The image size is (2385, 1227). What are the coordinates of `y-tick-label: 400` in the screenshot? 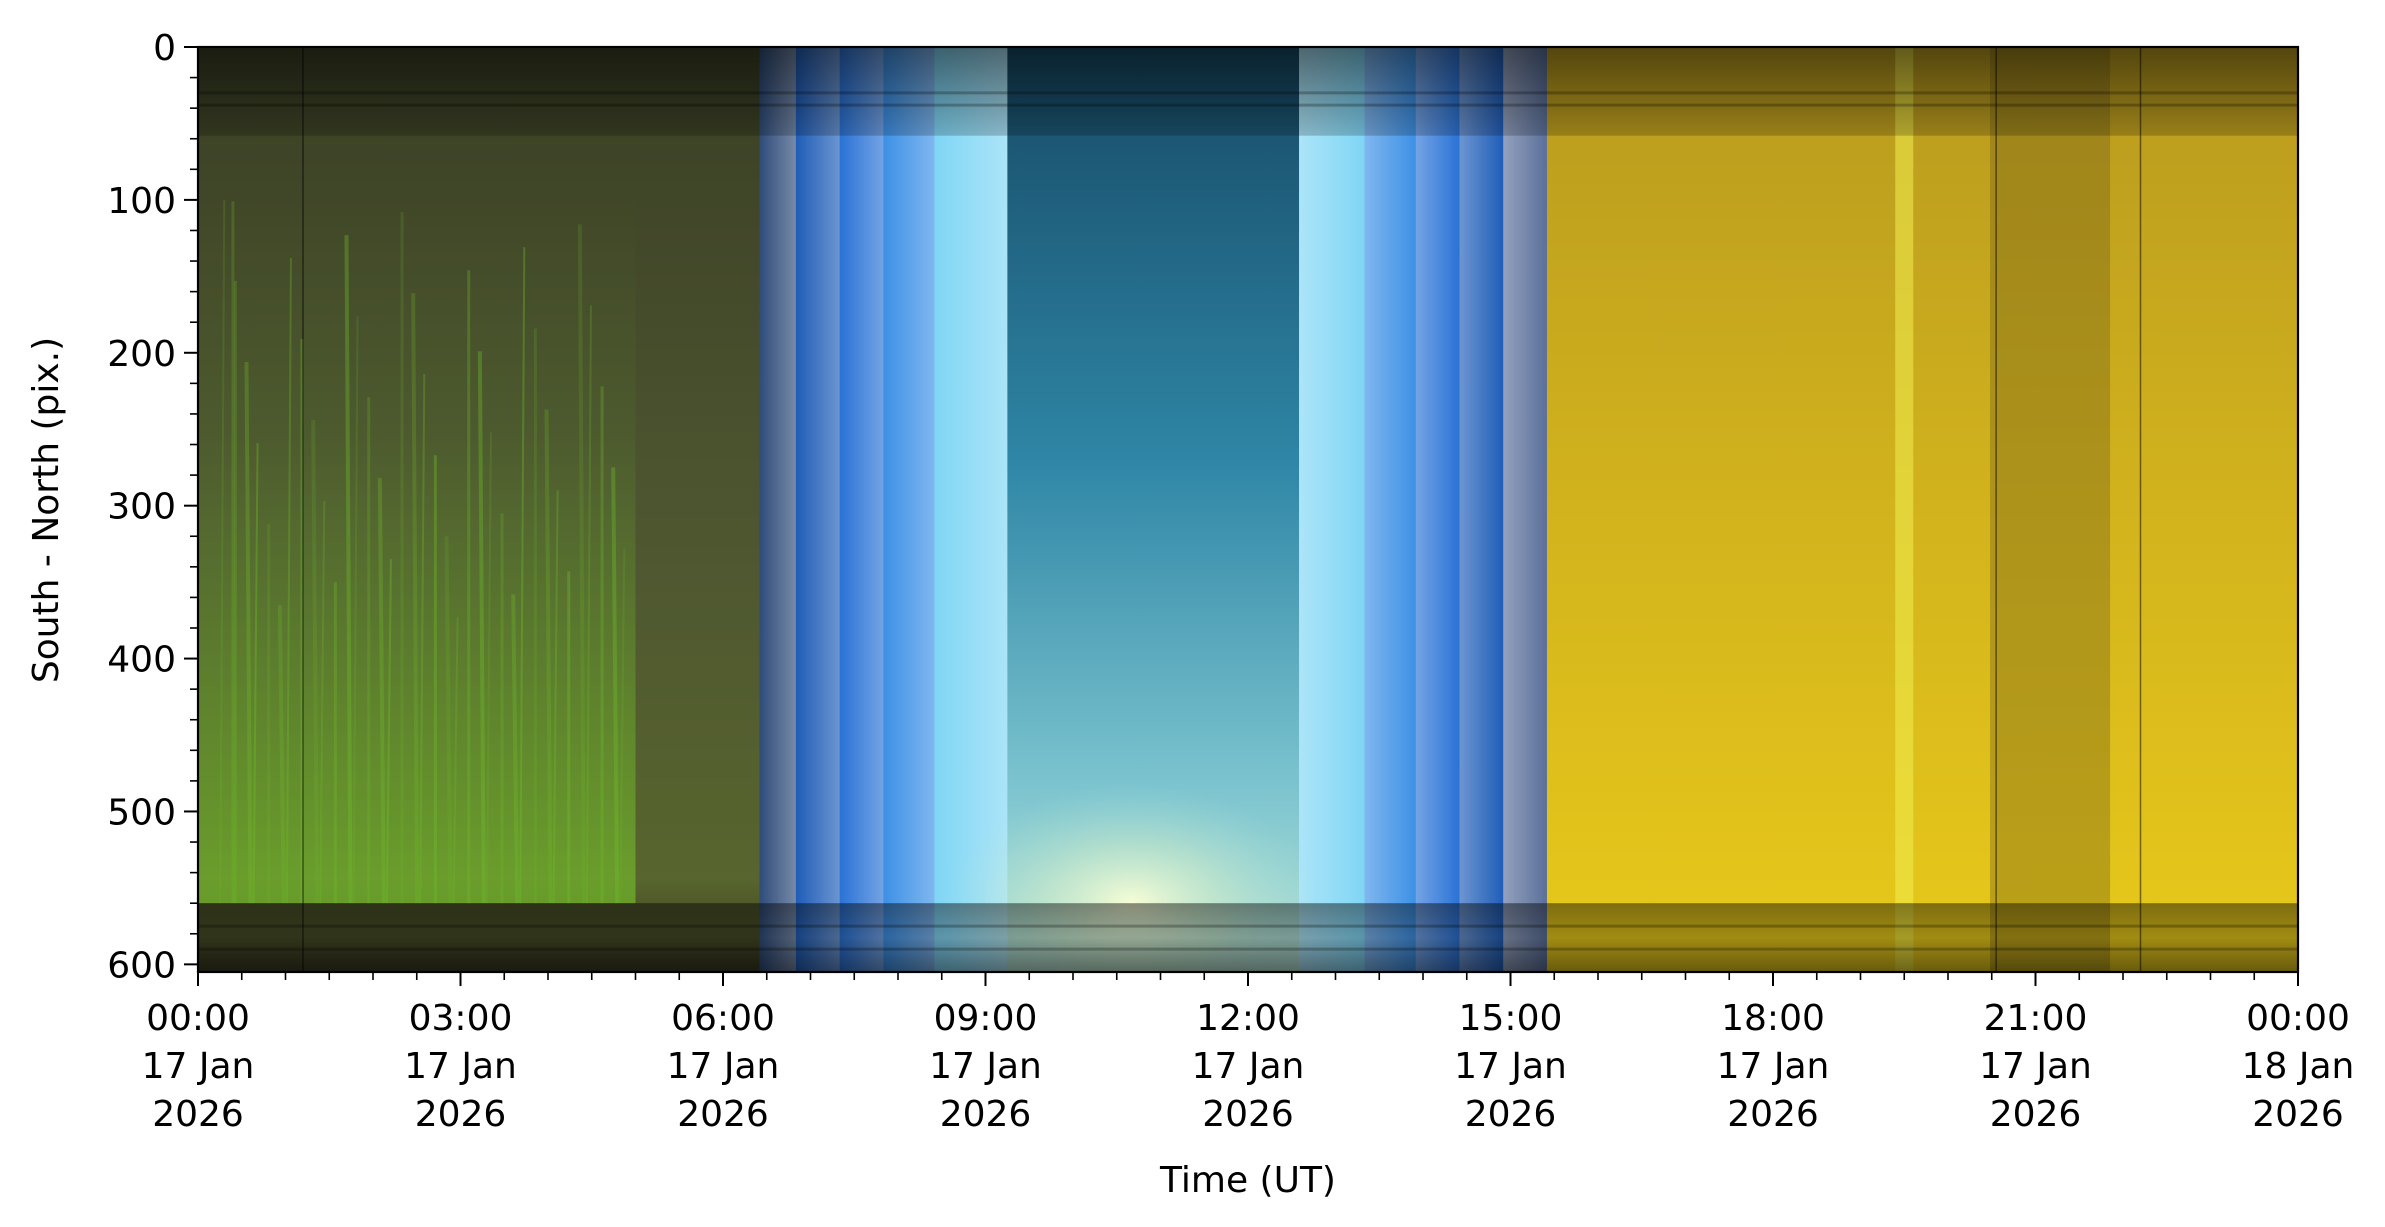 It's located at (141, 660).